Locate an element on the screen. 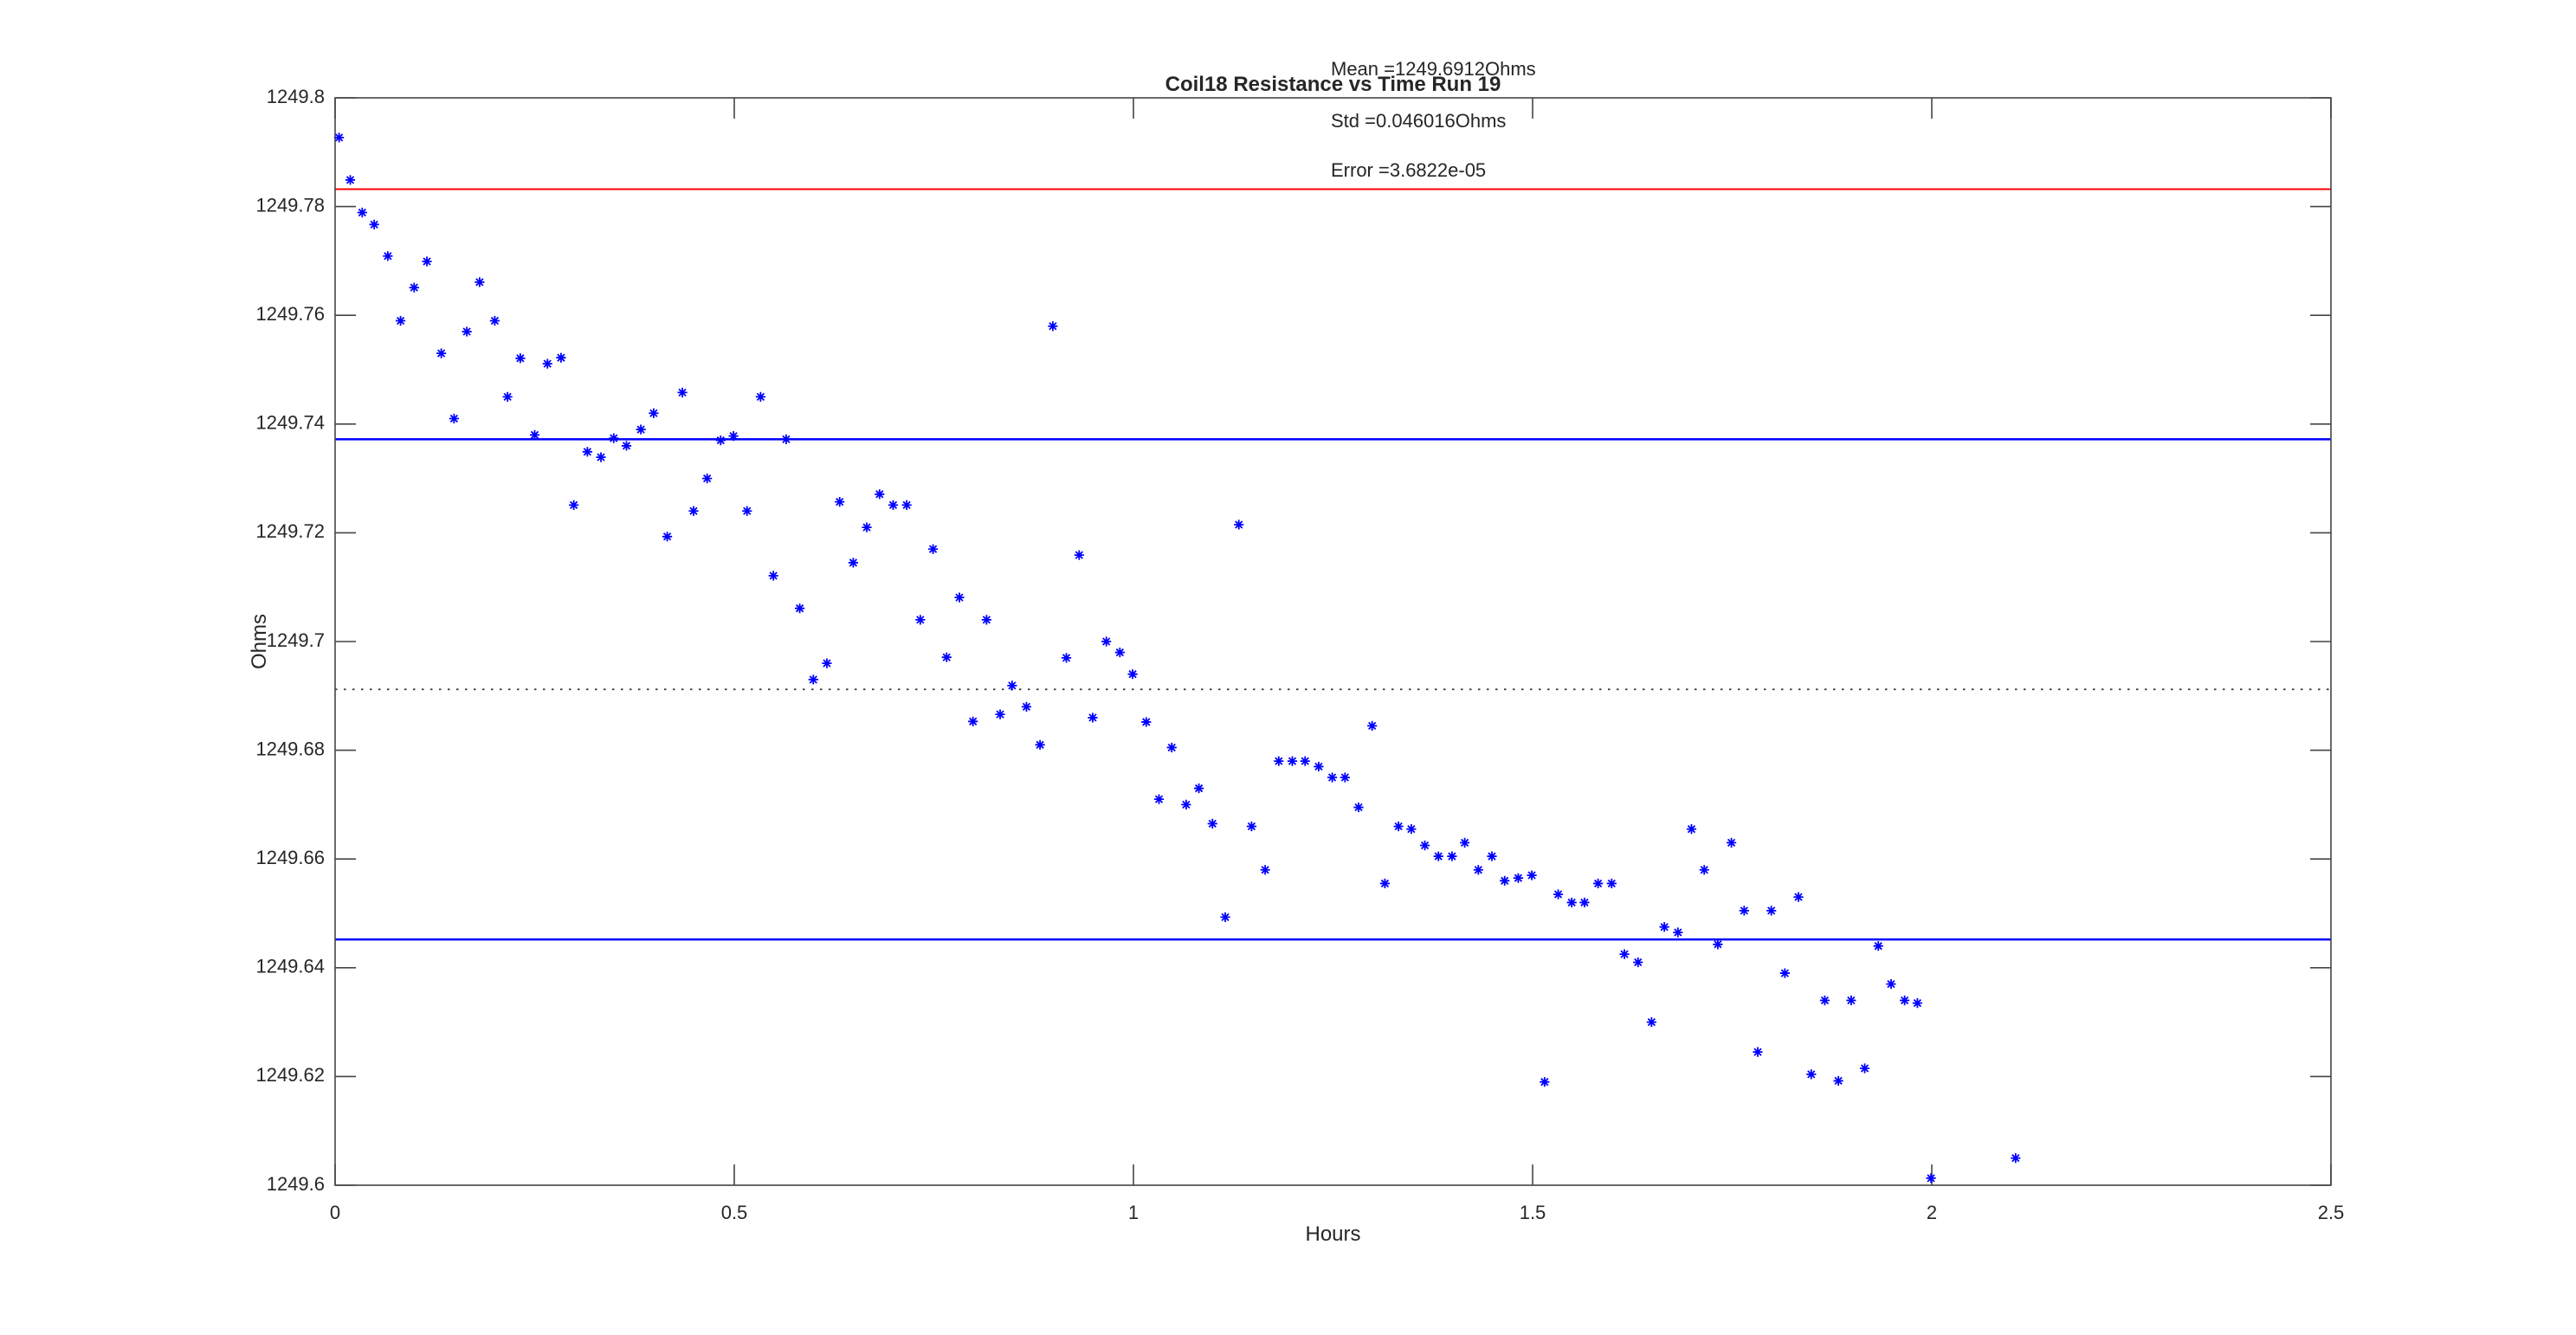  y-tick-label: 1249.7 is located at coordinates (296, 640).